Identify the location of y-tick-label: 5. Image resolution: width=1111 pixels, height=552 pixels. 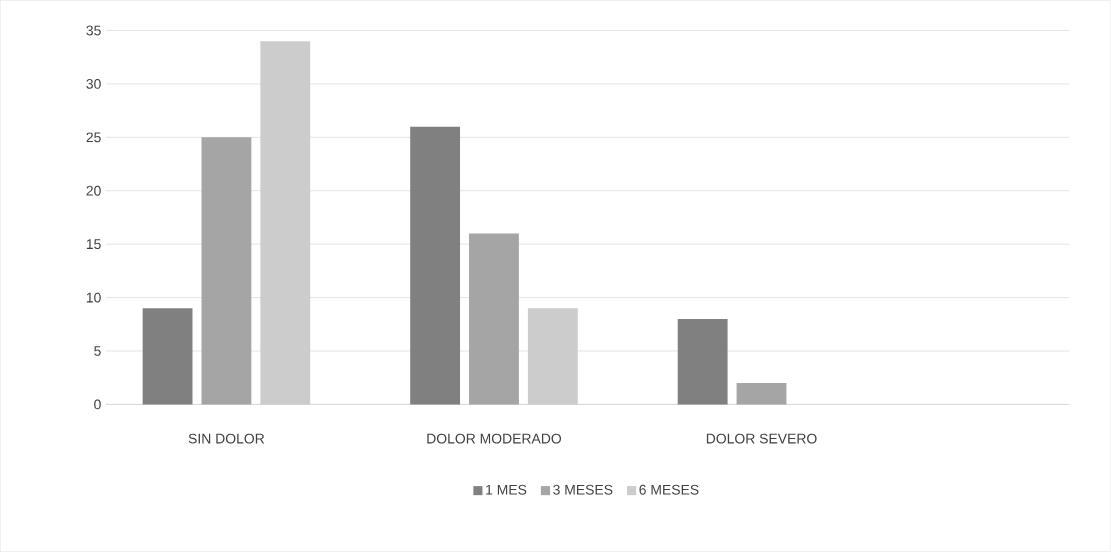
(97, 351).